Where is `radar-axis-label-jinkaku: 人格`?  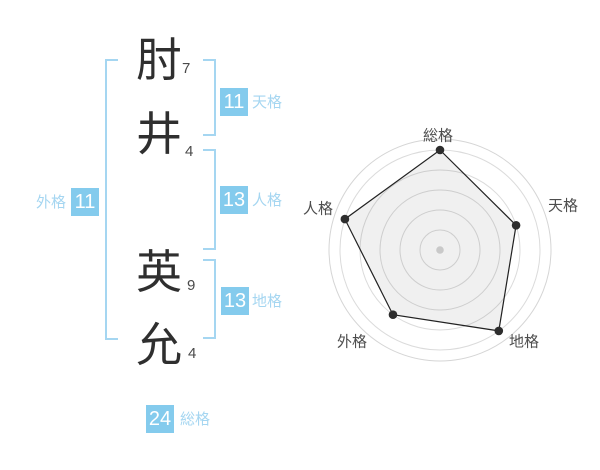
radar-axis-label-jinkaku: 人格 is located at coordinates (318, 209).